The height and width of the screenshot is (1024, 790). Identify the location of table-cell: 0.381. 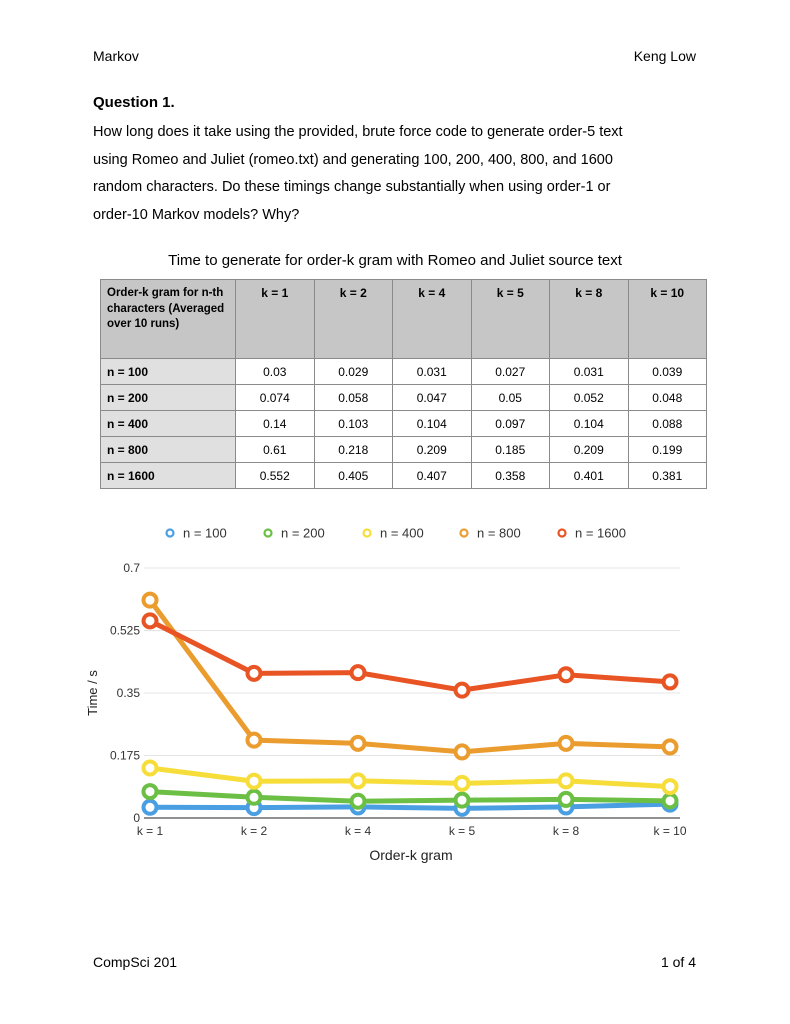
(667, 475).